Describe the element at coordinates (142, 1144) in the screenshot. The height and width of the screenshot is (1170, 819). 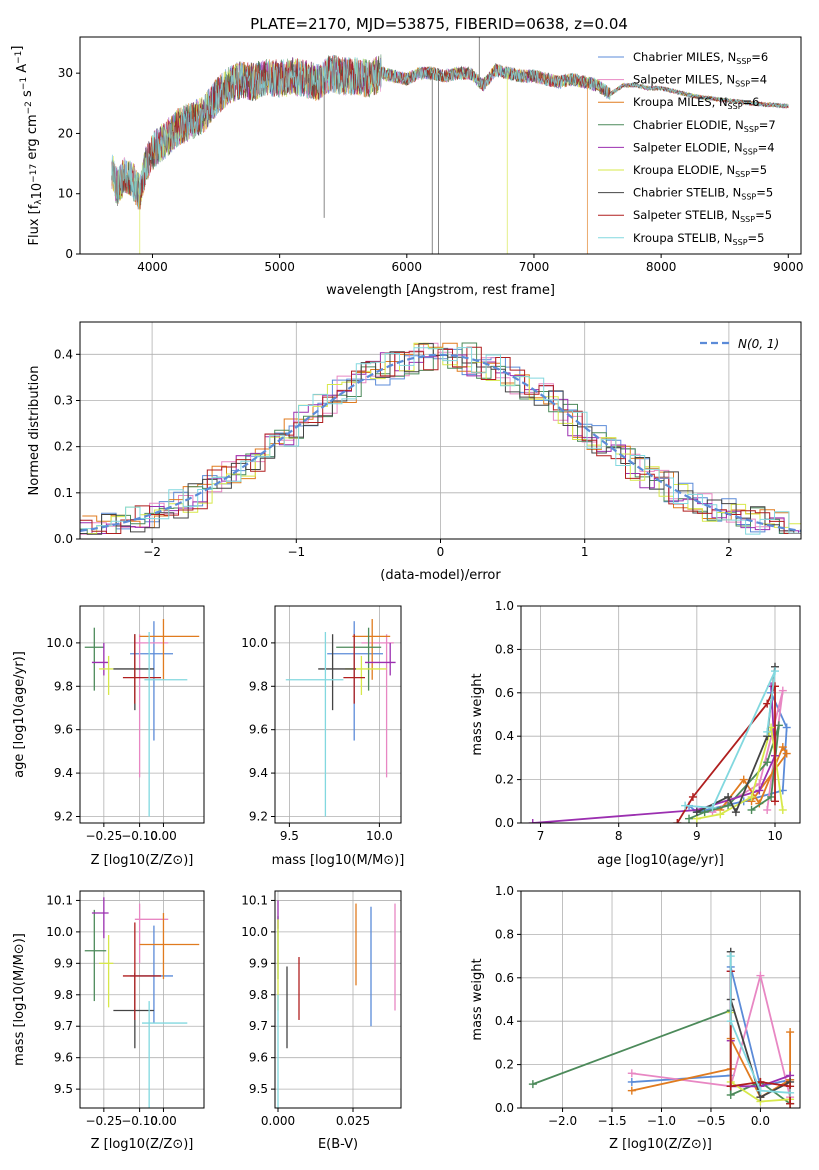
I see `x-axis-label: Z [log10(Z/Z⊙)]` at that location.